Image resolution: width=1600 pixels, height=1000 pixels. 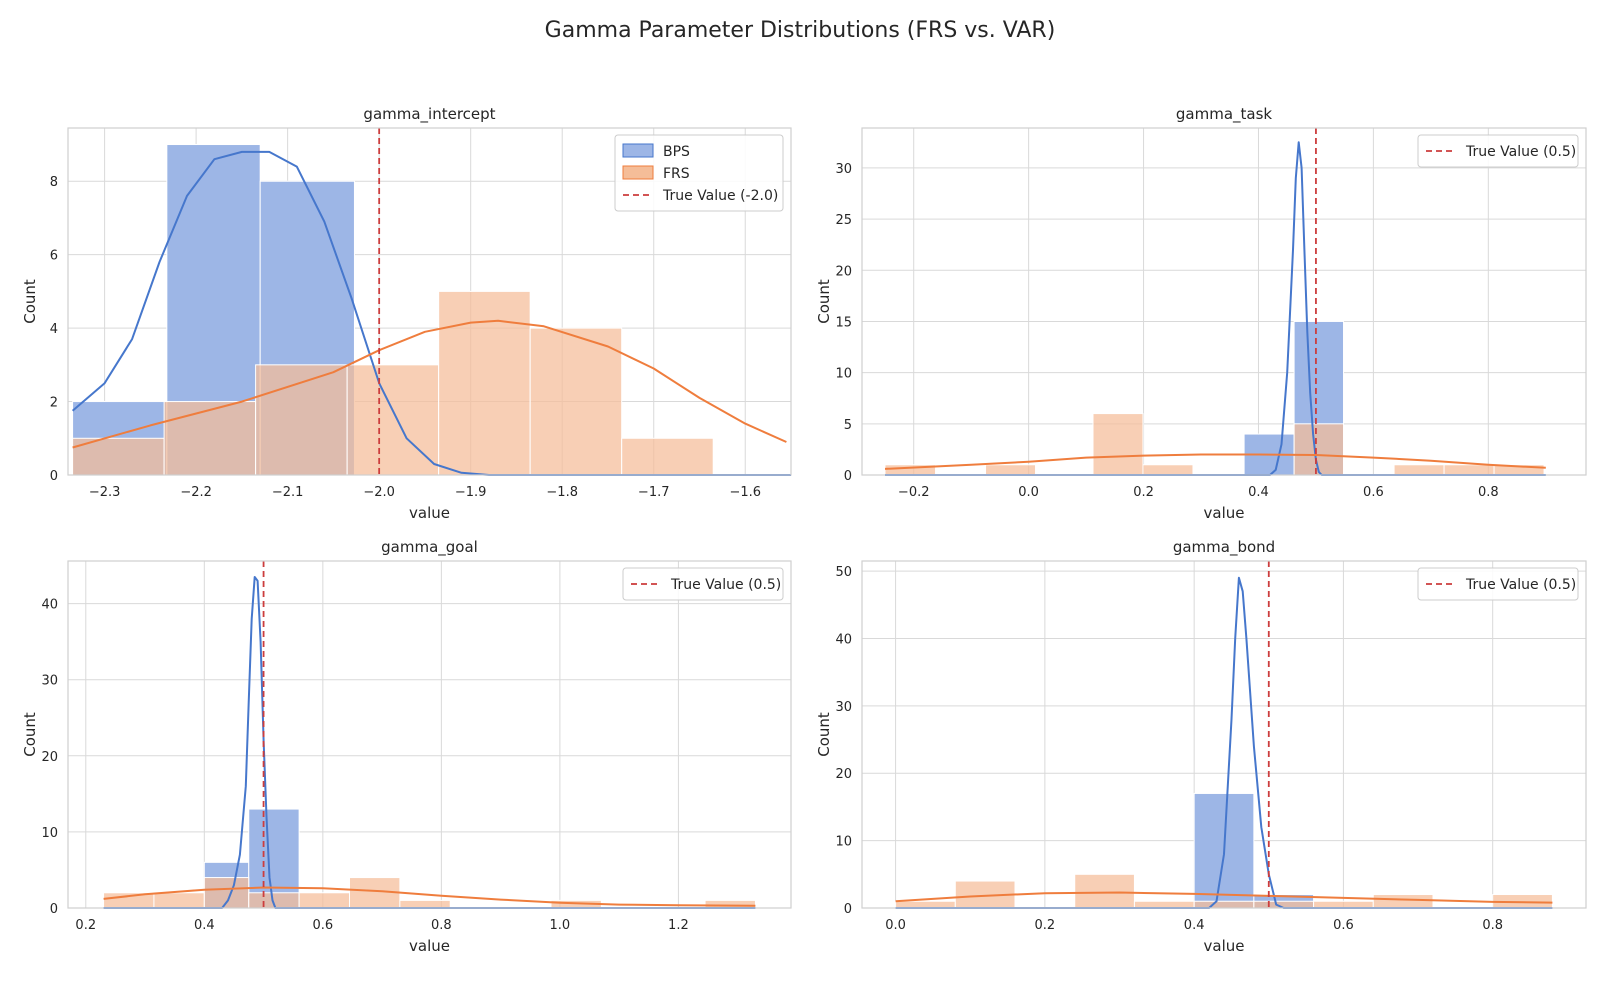 What do you see at coordinates (471, 492) in the screenshot?
I see `x-tick-label: −1.9` at bounding box center [471, 492].